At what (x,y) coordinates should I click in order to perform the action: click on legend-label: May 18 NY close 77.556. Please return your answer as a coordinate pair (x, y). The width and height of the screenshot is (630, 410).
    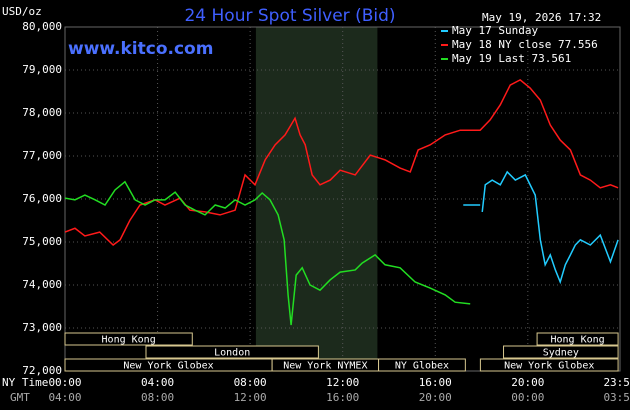
    Looking at the image, I should click on (525, 44).